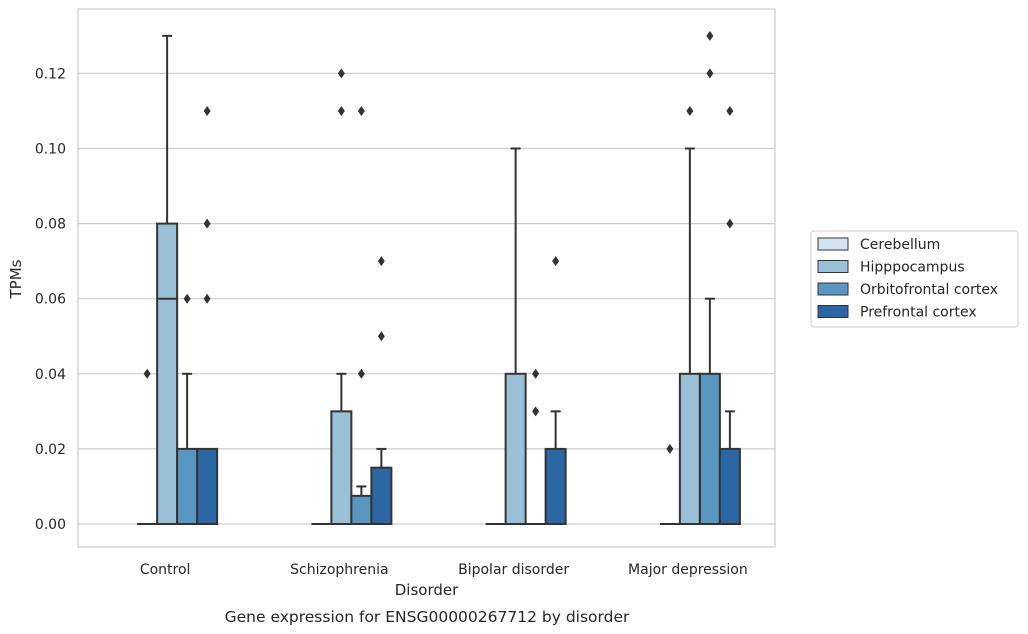 The width and height of the screenshot is (1028, 634). Describe the element at coordinates (50, 150) in the screenshot. I see `y-tick-label: 0.10` at that location.